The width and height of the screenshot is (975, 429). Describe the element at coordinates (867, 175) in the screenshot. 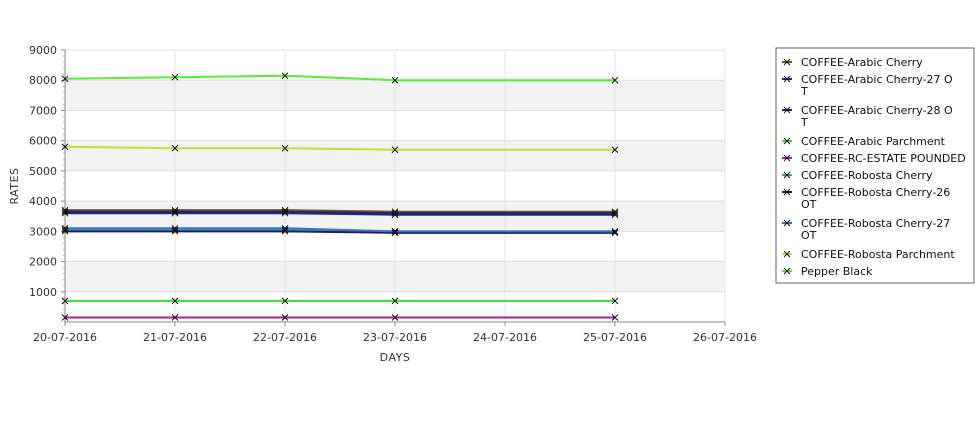

I see `legend-label: COFFEE-Robosta Cherry` at that location.